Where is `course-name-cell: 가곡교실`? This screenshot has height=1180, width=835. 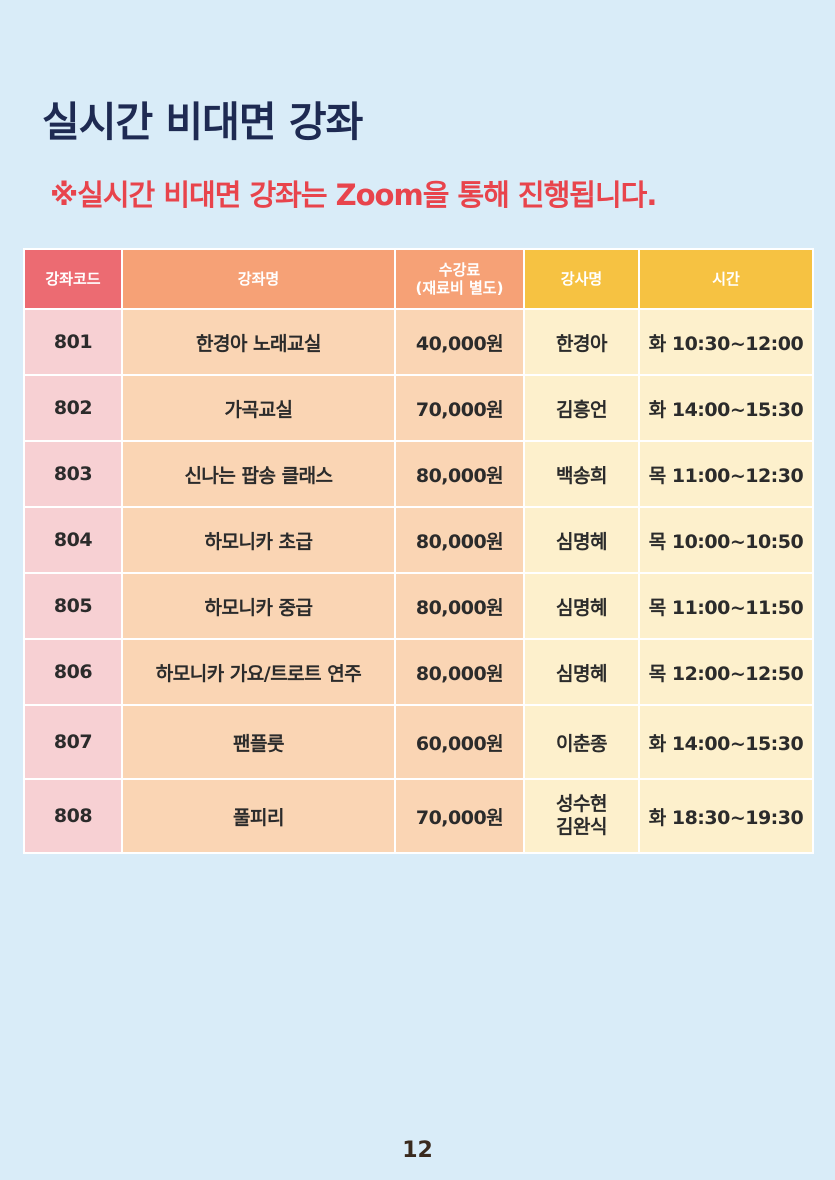 course-name-cell: 가곡교실 is located at coordinates (258, 408).